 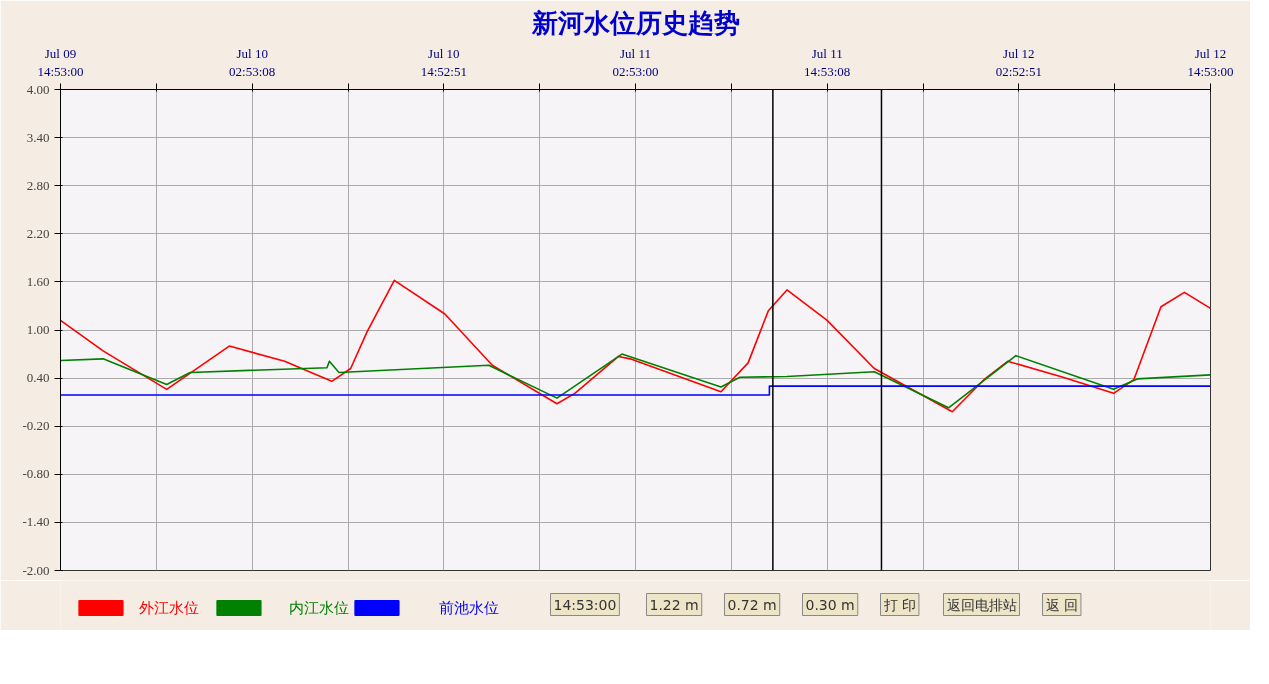 What do you see at coordinates (635, 22) in the screenshot?
I see `chart-title: 新河水位历史趋势` at bounding box center [635, 22].